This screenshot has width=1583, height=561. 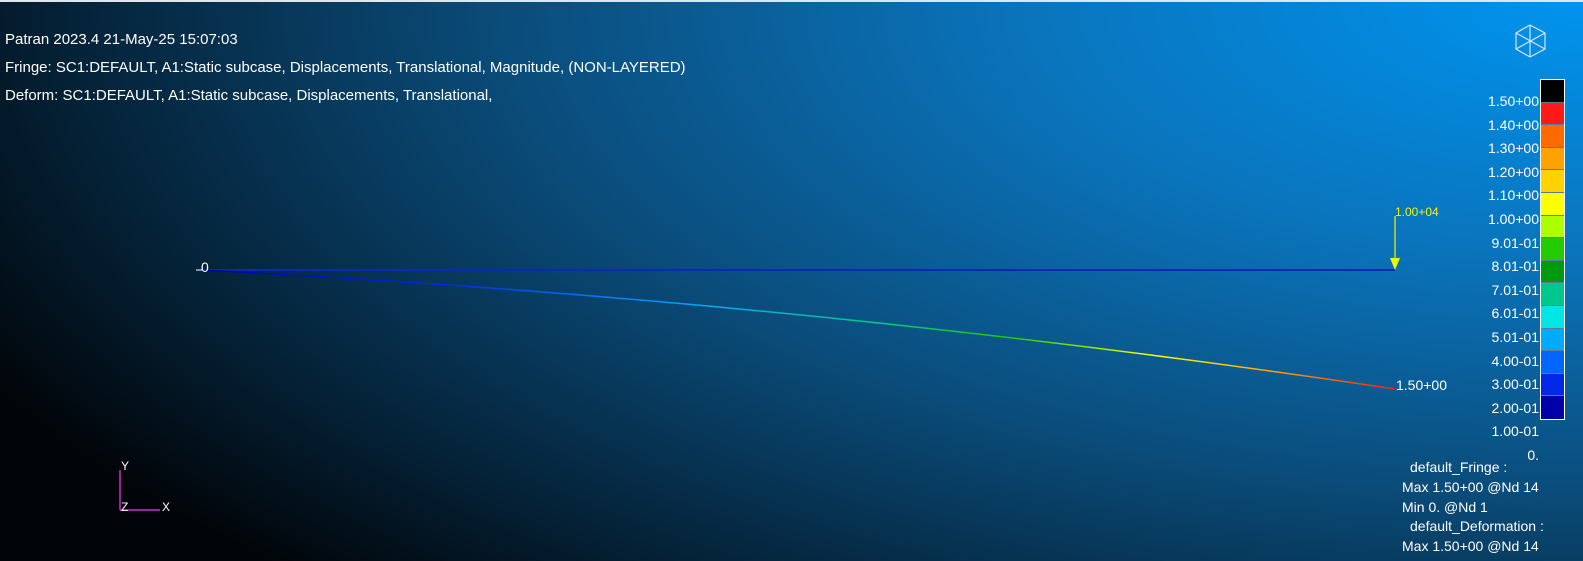 What do you see at coordinates (1515, 384) in the screenshot?
I see `legend-value-label: 3.00-01` at bounding box center [1515, 384].